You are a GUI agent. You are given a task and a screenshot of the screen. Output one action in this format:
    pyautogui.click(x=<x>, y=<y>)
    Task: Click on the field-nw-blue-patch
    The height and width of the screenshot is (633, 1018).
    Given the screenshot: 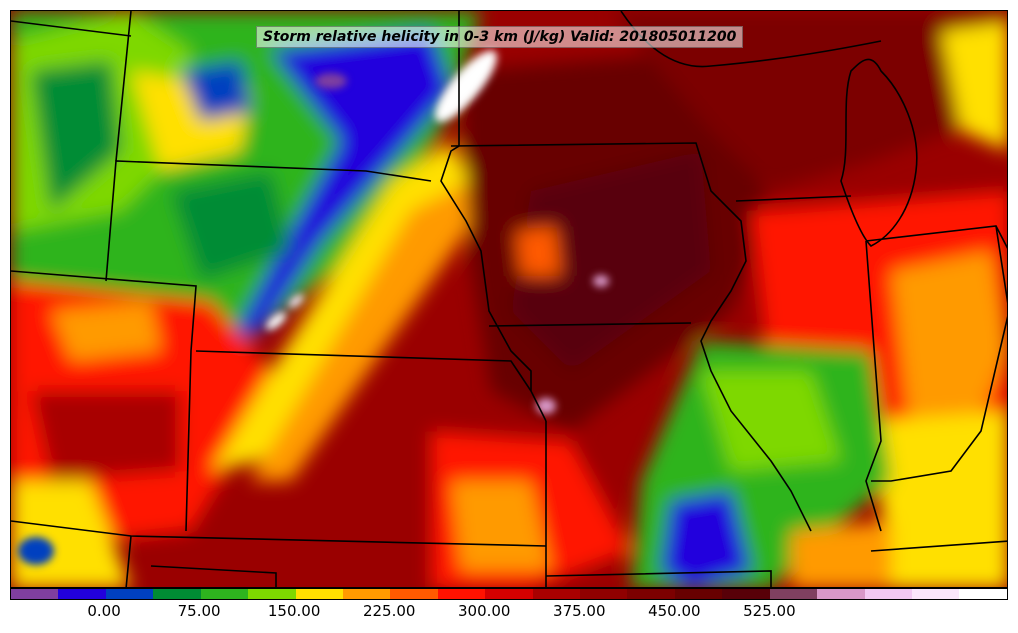 What is the action you would take?
    pyautogui.click(x=216, y=91)
    